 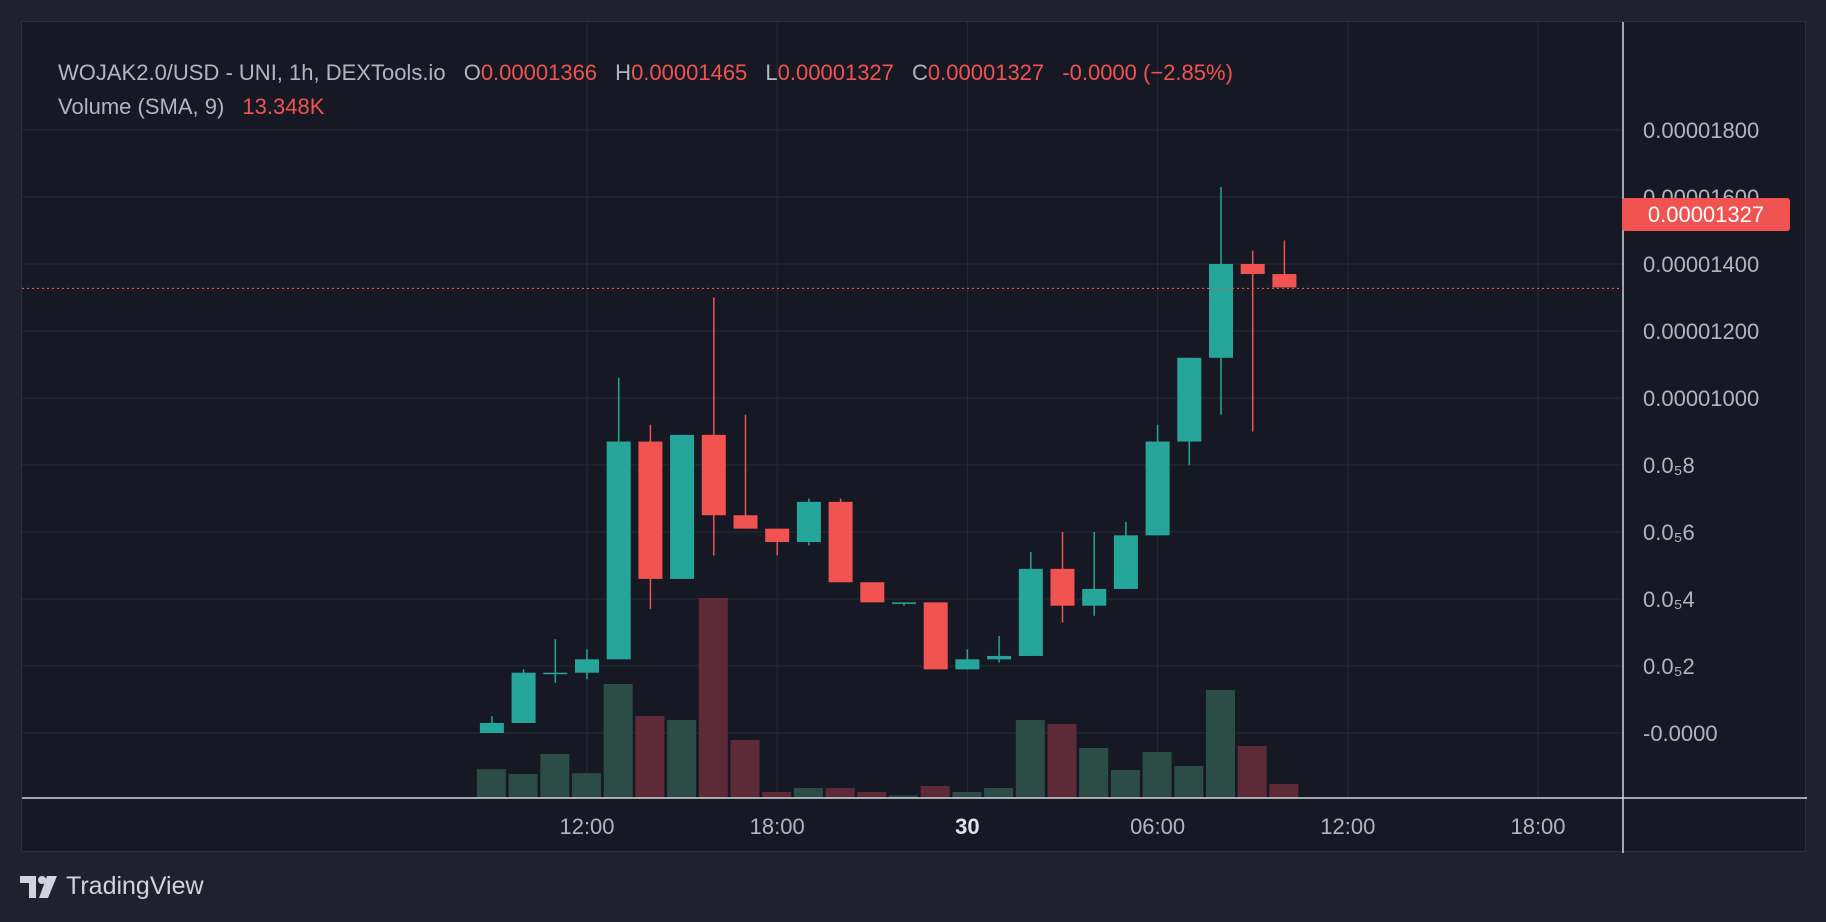 What do you see at coordinates (1680, 733) in the screenshot?
I see `y-tick-label: -0.0000` at bounding box center [1680, 733].